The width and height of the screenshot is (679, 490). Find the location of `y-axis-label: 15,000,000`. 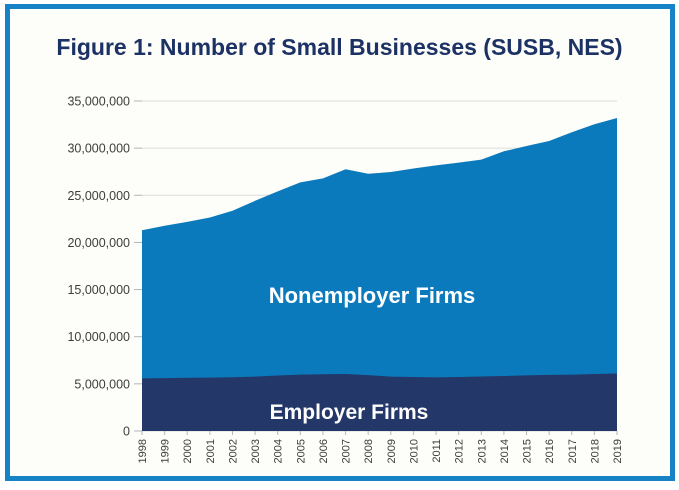

y-axis-label: 15,000,000 is located at coordinates (98, 290).